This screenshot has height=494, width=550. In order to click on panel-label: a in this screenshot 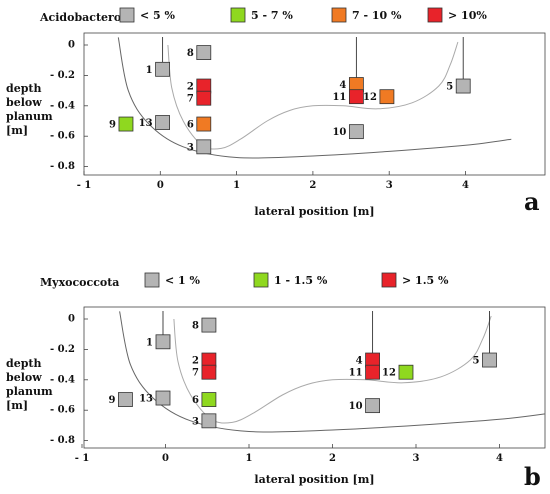, I will do `click(532, 201)`.